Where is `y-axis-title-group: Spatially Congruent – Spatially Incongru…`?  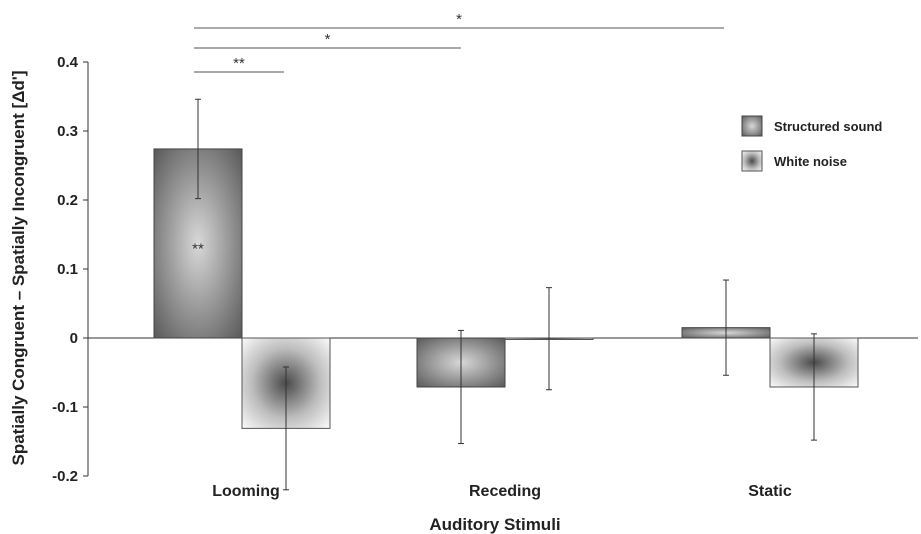 y-axis-title-group: Spatially Congruent – Spatially Incongru… is located at coordinates (18, 267).